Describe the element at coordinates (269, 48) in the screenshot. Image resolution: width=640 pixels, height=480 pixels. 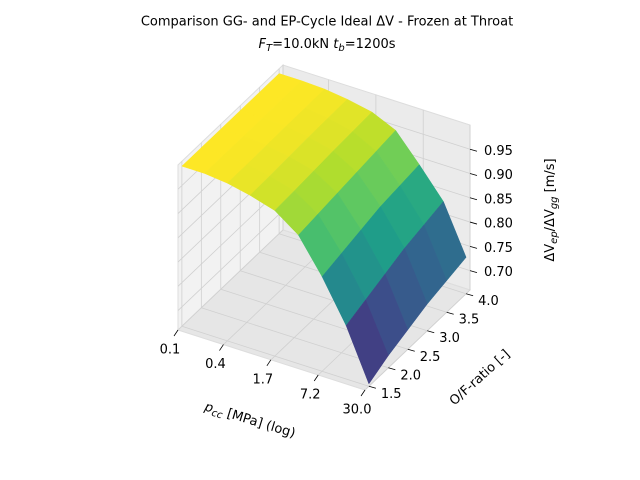
I see `subtitle-part: T` at that location.